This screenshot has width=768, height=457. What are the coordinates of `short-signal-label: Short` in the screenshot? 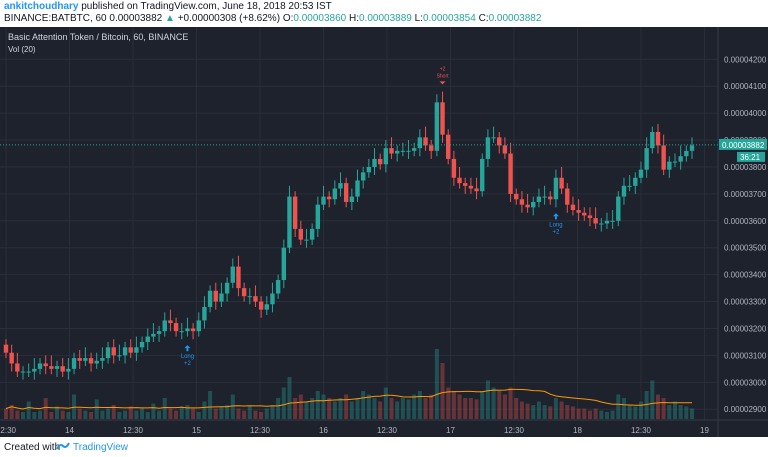 It's located at (443, 76).